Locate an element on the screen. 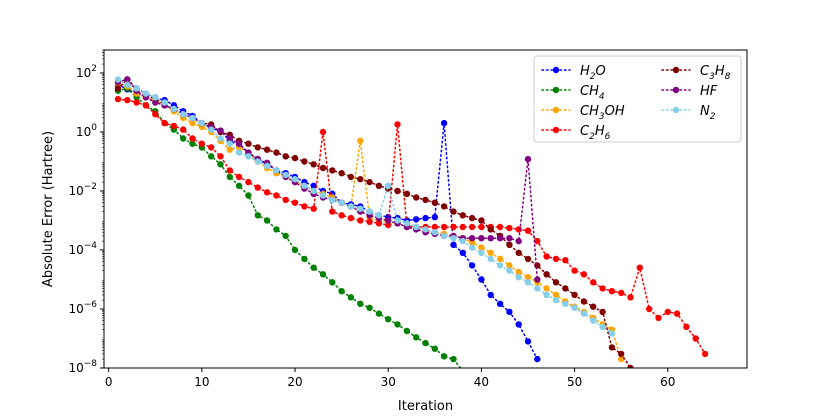 The height and width of the screenshot is (420, 830). legend-marker-h2o is located at coordinates (556, 70).